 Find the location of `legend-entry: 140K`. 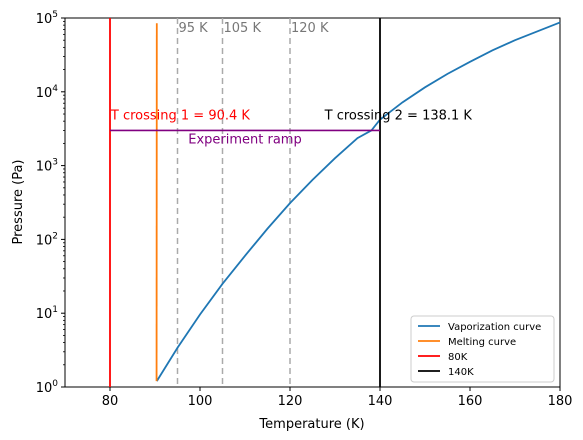

legend-entry: 140K is located at coordinates (461, 372).